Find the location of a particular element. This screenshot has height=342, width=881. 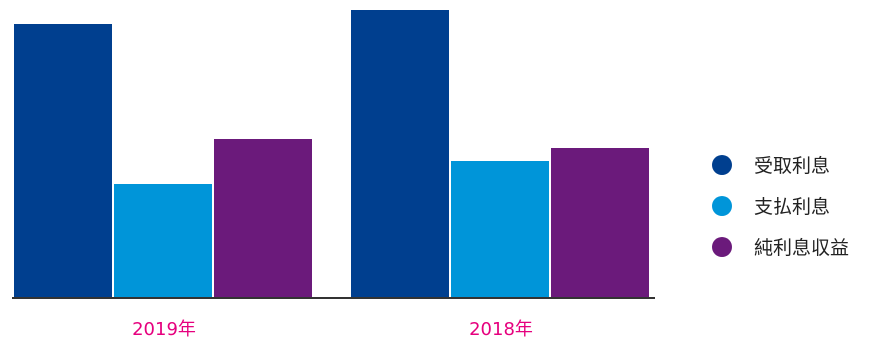

x-tick-label-2: 2018年 is located at coordinates (501, 329).